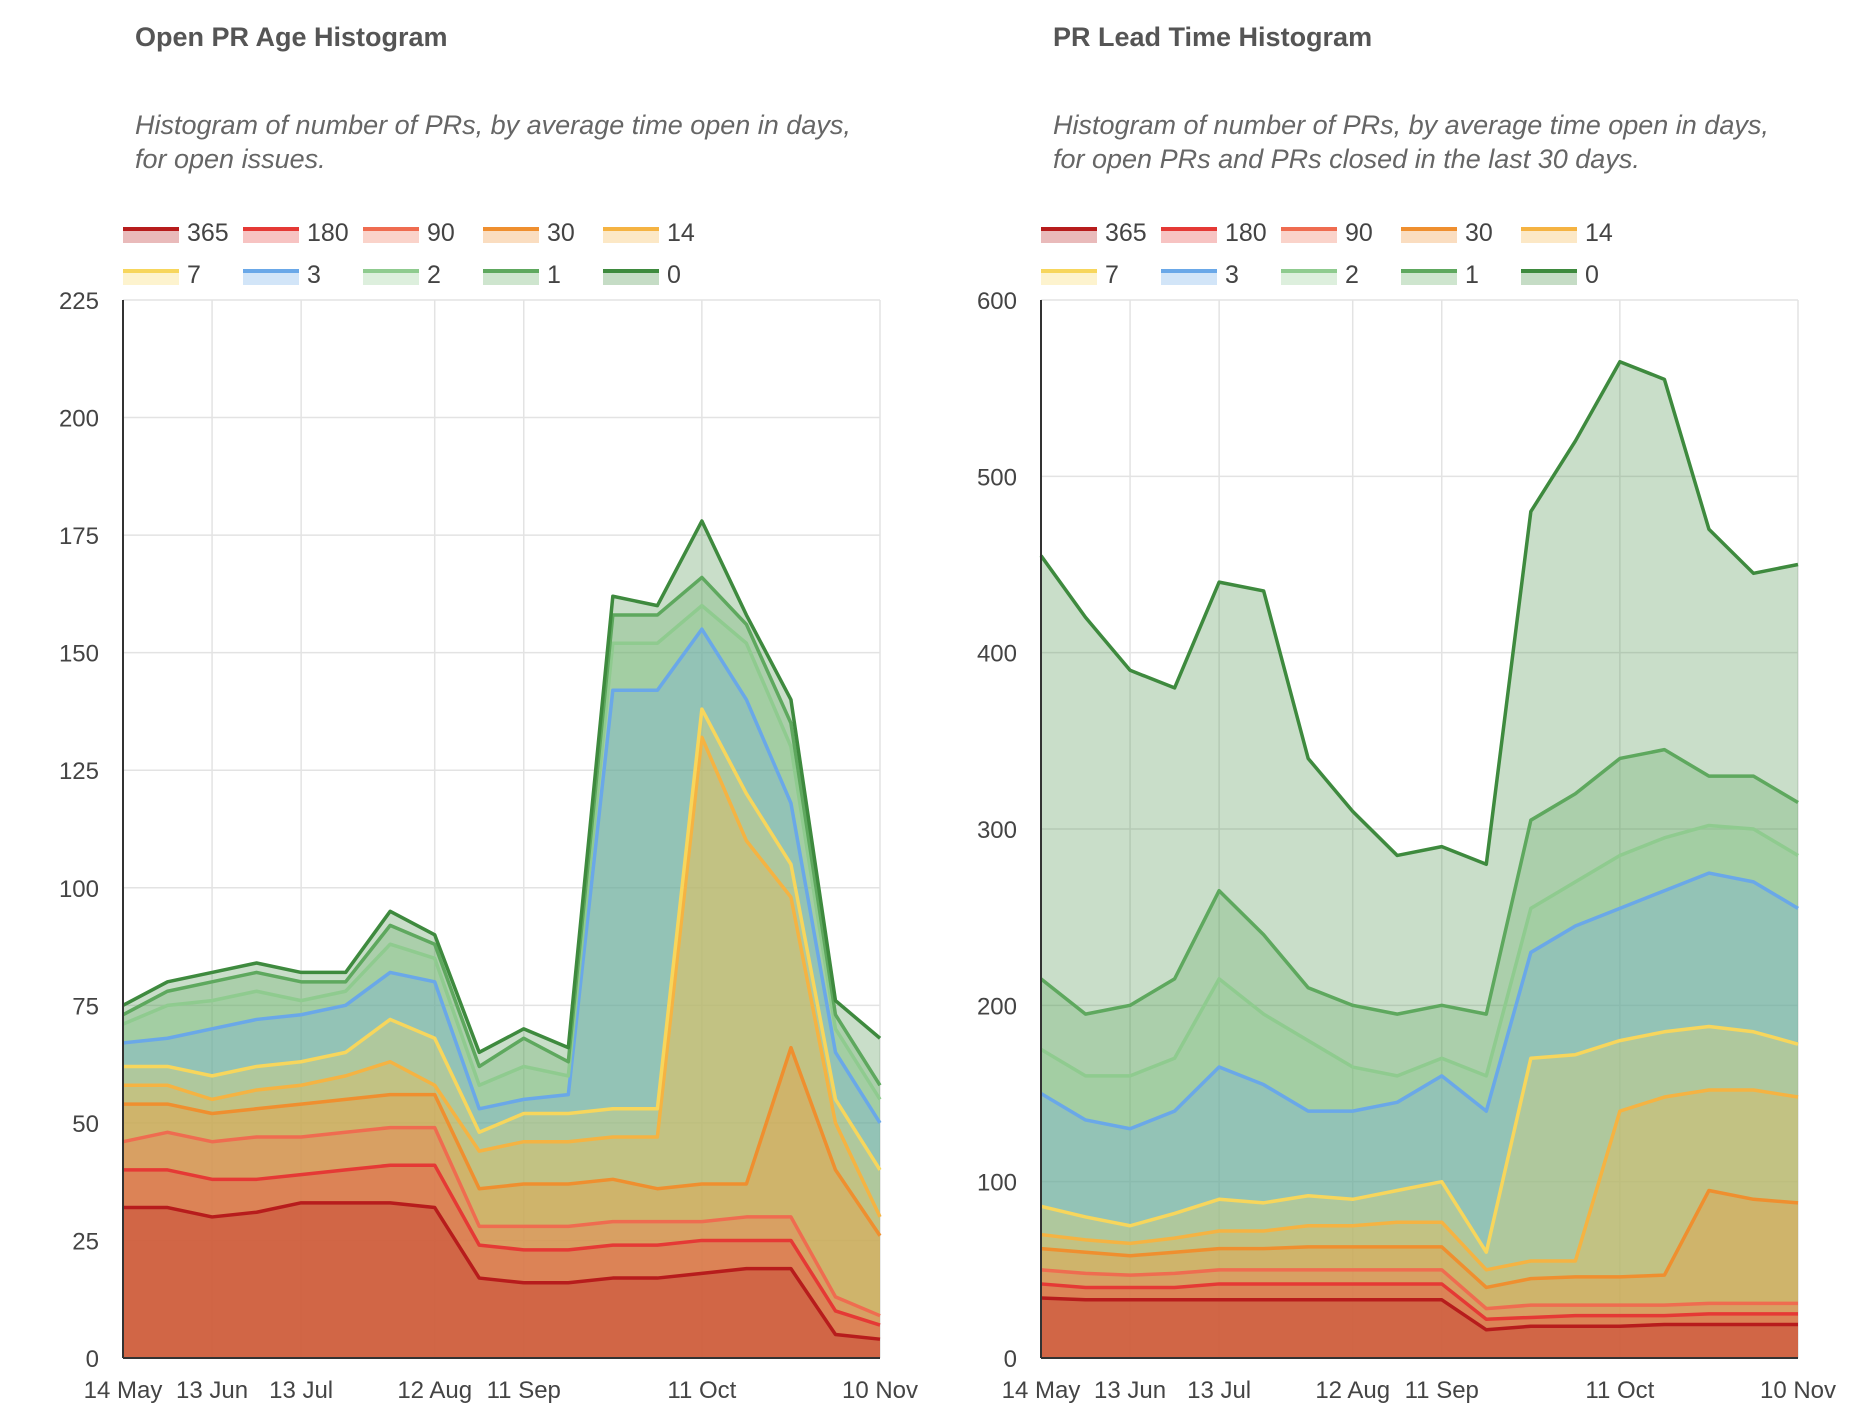 The image size is (1870, 1428). I want to click on y-tick-label: 25, so click(85, 1241).